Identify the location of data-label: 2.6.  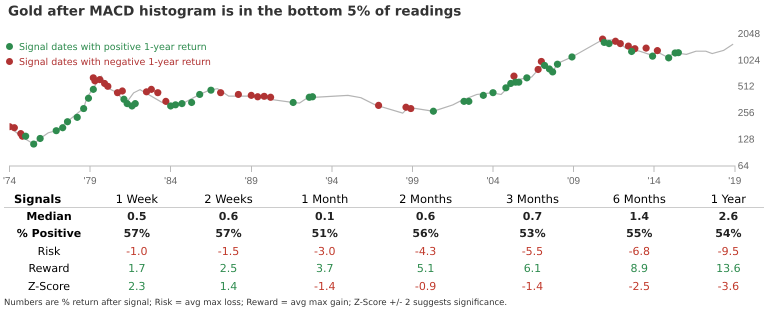
(729, 217).